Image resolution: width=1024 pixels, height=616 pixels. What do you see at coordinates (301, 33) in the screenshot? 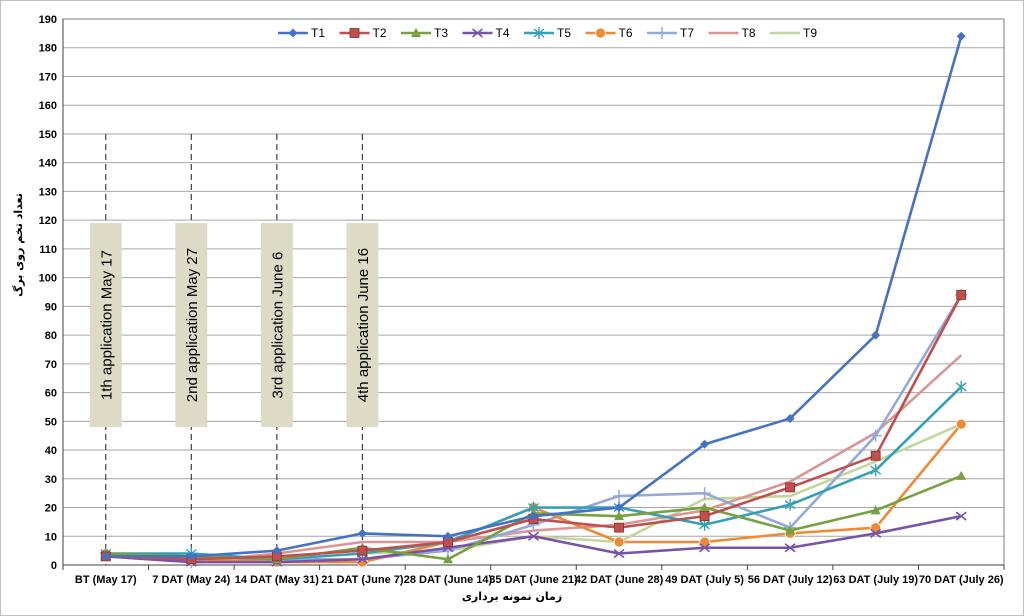
I see `legend-item: T1` at bounding box center [301, 33].